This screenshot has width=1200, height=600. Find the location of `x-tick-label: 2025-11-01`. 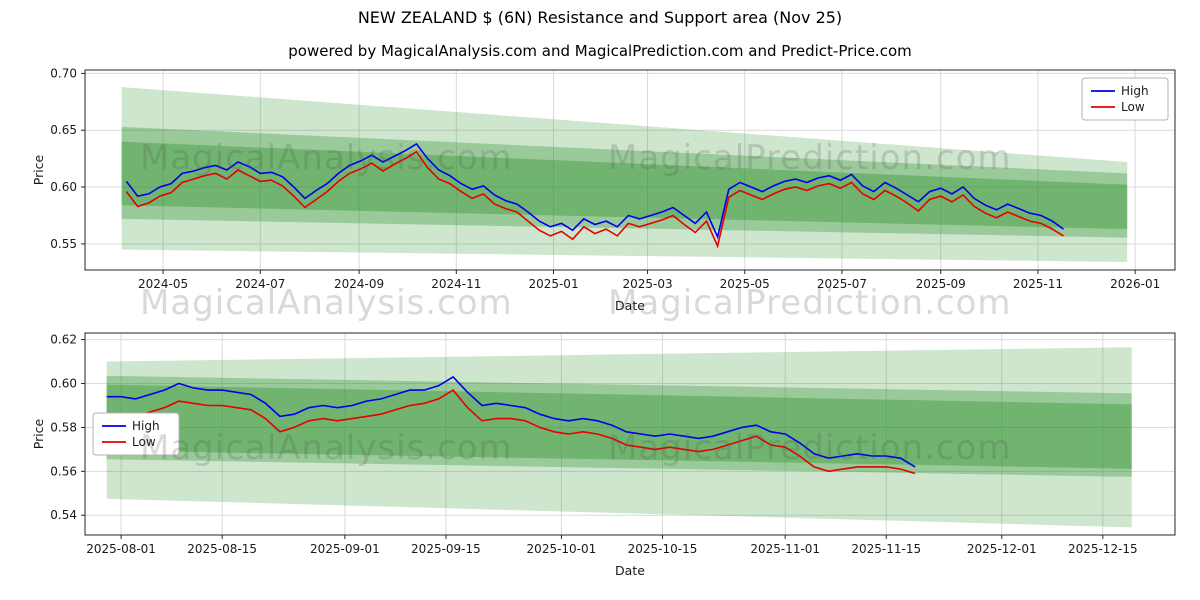

x-tick-label: 2025-11-01 is located at coordinates (785, 549).